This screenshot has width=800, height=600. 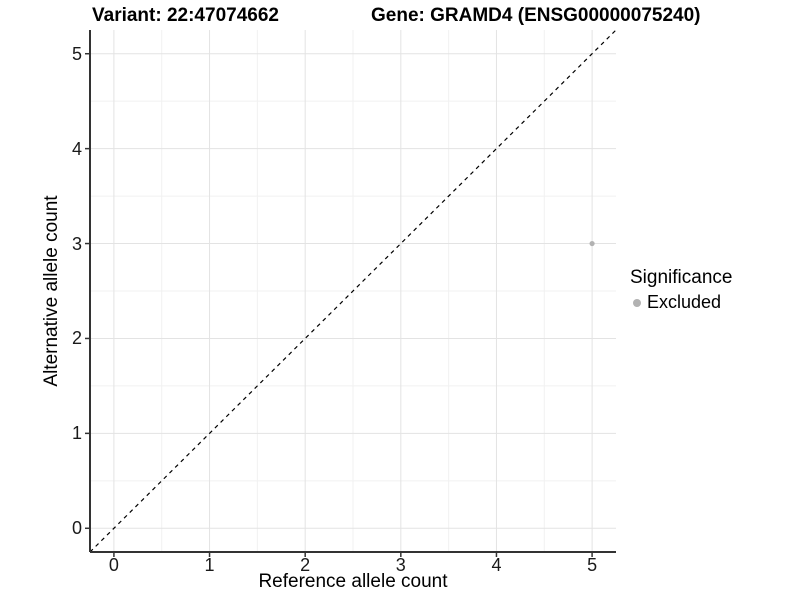 What do you see at coordinates (76, 528) in the screenshot?
I see `y-tick-label-0: 0` at bounding box center [76, 528].